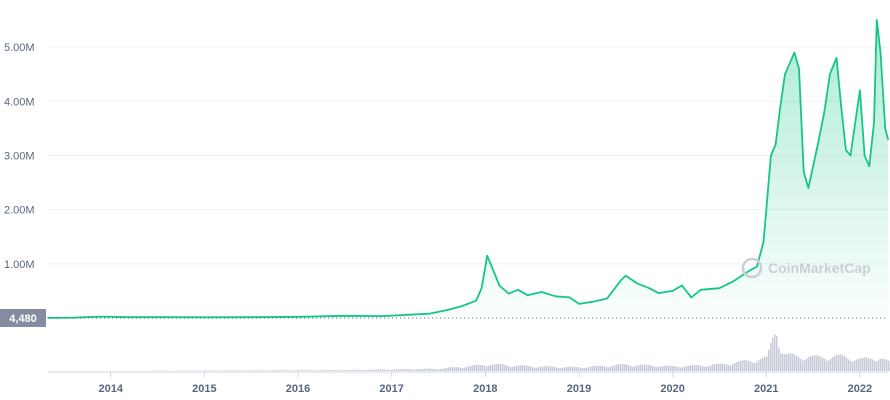 The image size is (890, 400). I want to click on x-tick-label: 2020, so click(672, 389).